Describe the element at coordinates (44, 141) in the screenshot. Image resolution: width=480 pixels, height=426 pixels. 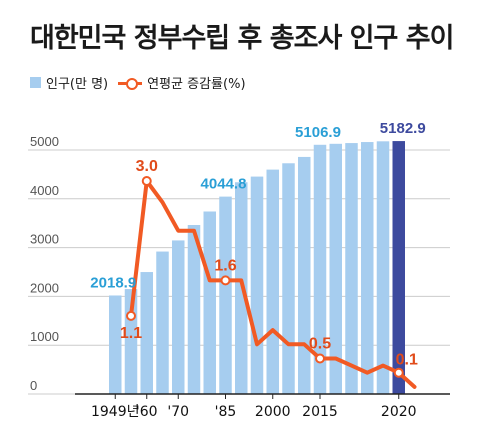
I see `y-tick-label: 5000` at that location.